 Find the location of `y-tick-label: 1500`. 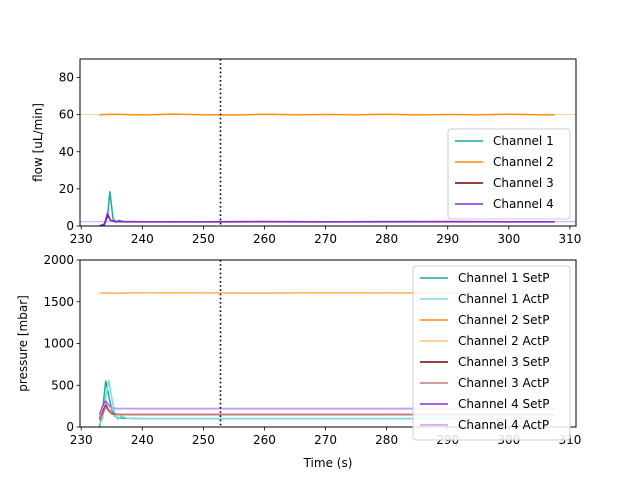

y-tick-label: 1500 is located at coordinates (58, 302).